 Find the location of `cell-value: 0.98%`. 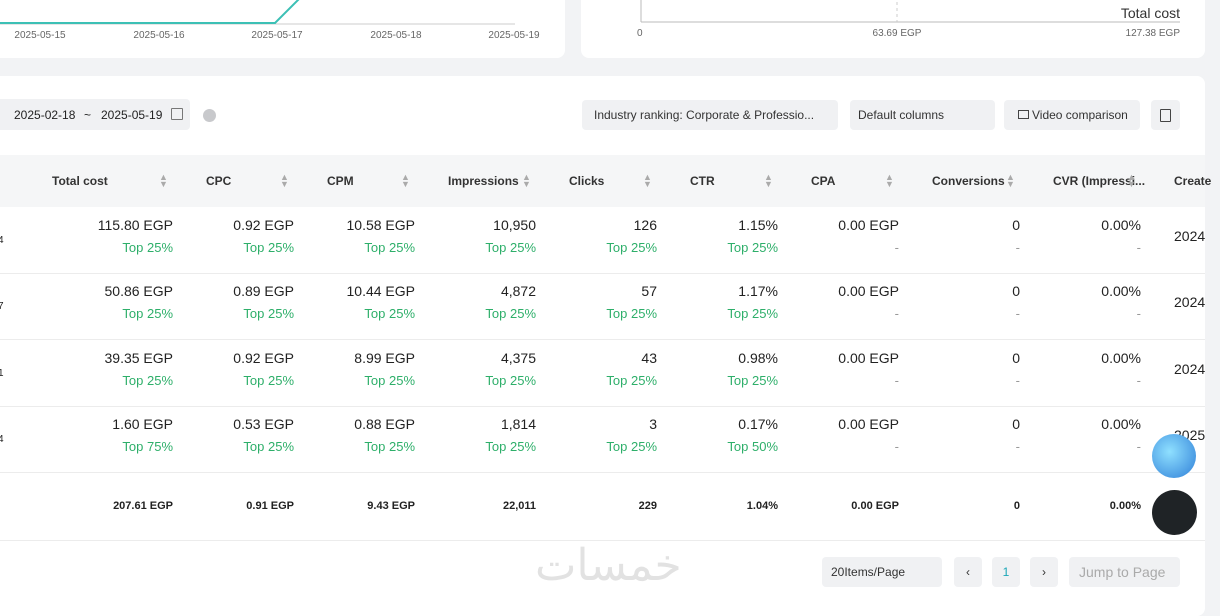

cell-value: 0.98% is located at coordinates (758, 357).